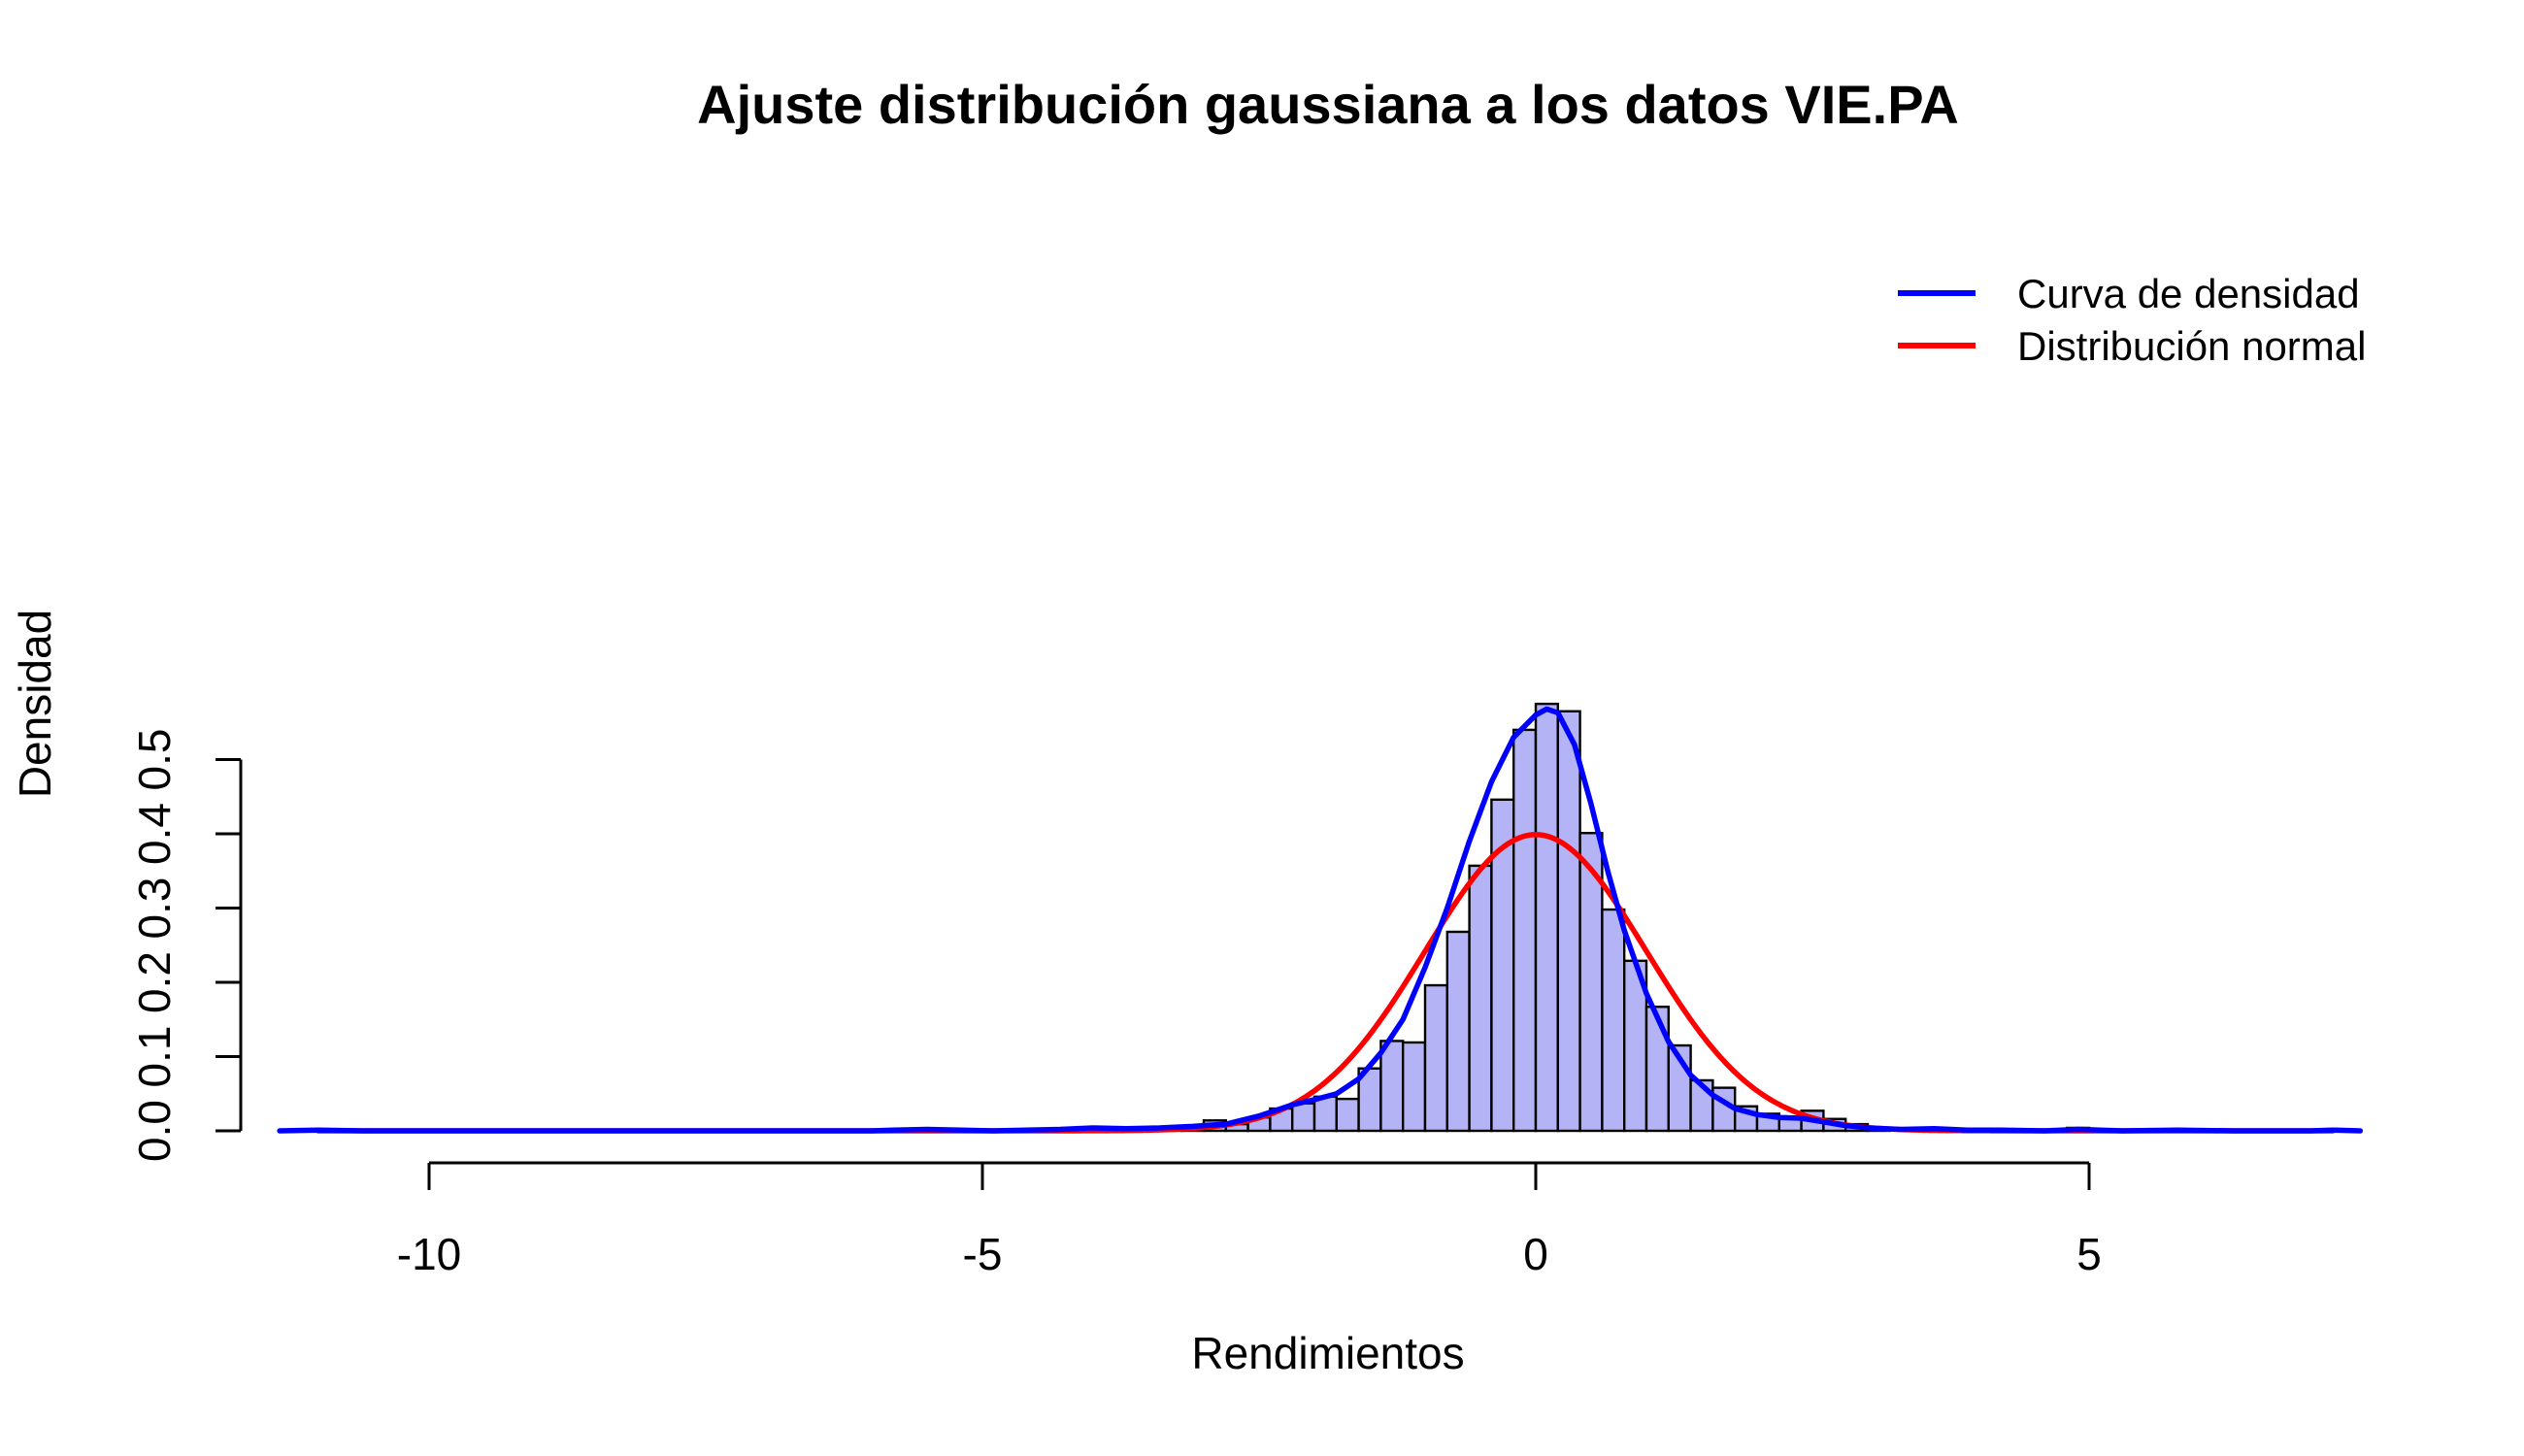 The width and height of the screenshot is (2524, 1456). What do you see at coordinates (1327, 1353) in the screenshot?
I see `x-axis-label: Rendimientos` at bounding box center [1327, 1353].